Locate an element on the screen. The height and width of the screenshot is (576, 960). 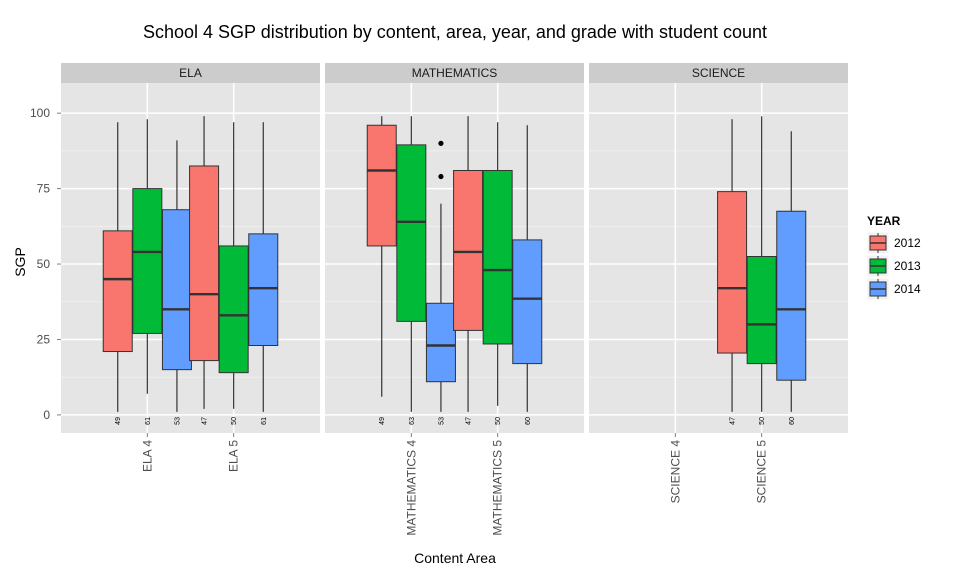
box-mathematics-5-2012: 47 is located at coordinates (468, 270).